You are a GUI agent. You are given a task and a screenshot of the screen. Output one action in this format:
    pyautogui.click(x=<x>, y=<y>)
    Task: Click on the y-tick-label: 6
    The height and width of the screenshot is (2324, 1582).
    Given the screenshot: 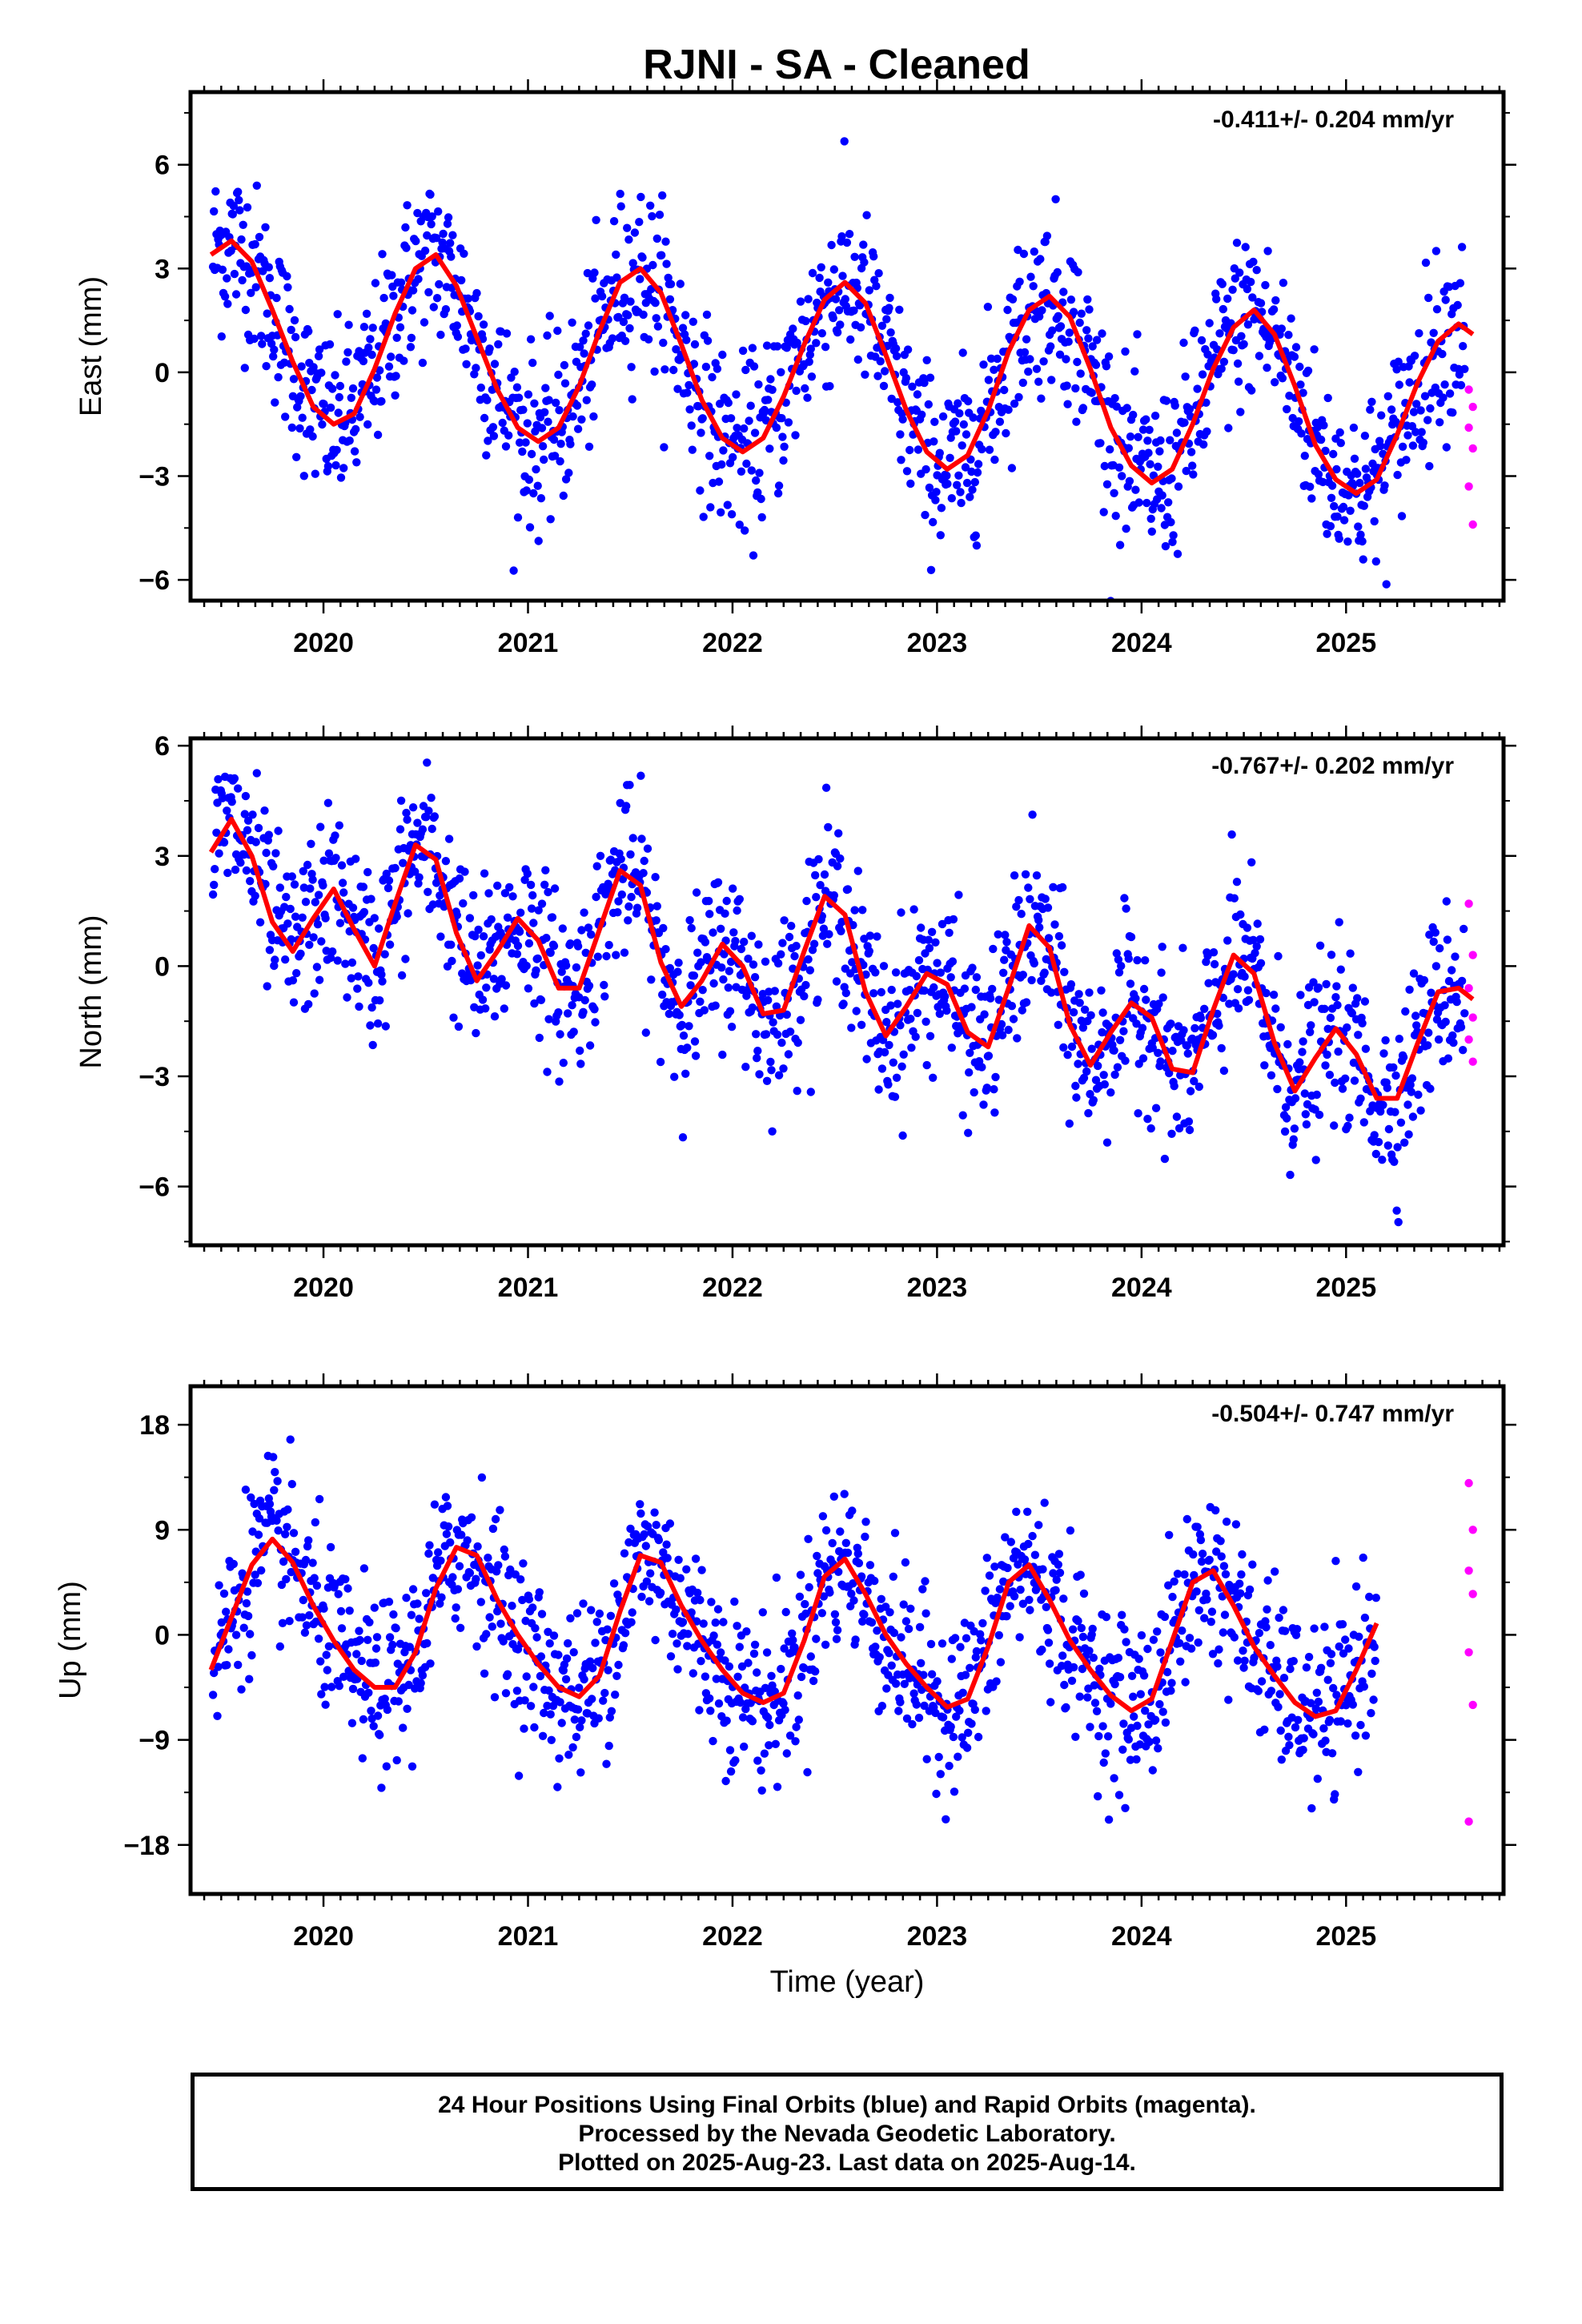 What is the action you would take?
    pyautogui.click(x=162, y=746)
    